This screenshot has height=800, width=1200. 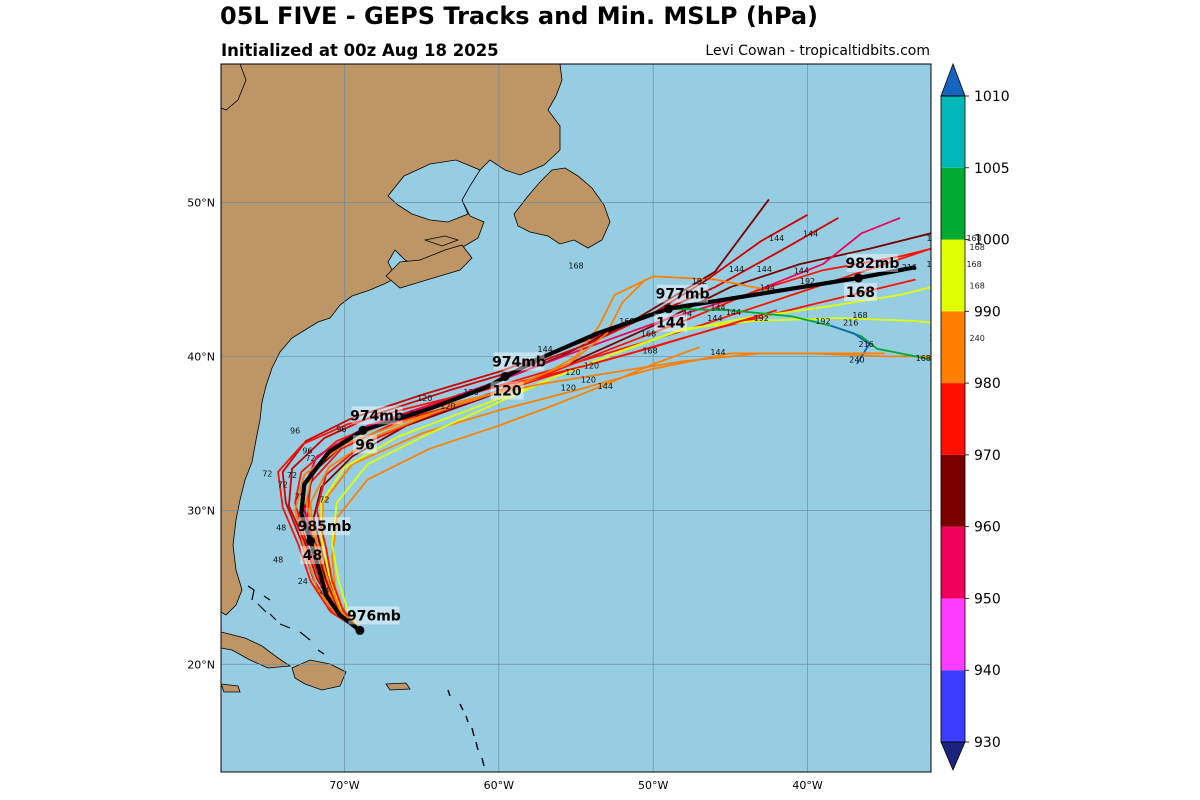 I want to click on hour-label: 44, so click(x=687, y=313).